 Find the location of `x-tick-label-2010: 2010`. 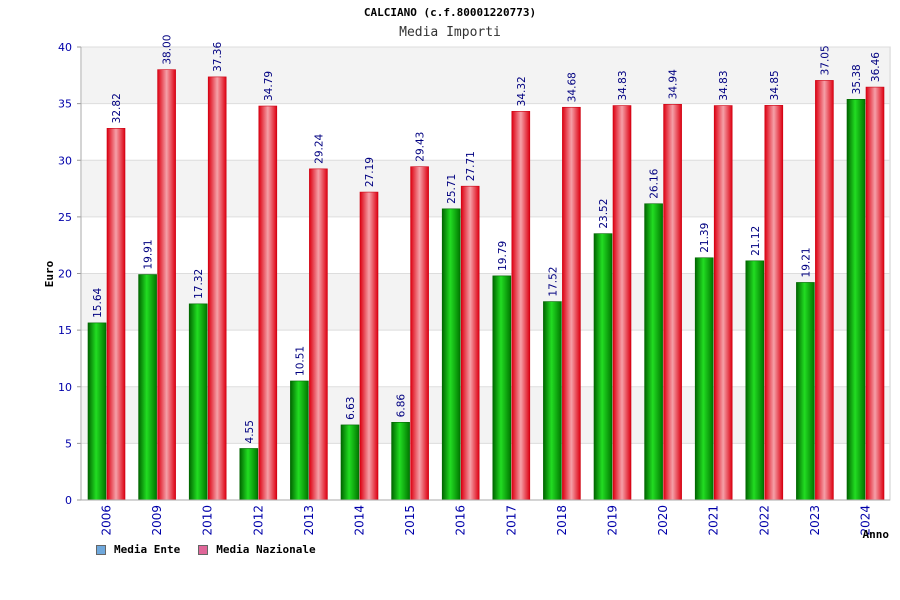

x-tick-label-2010: 2010 is located at coordinates (208, 520).